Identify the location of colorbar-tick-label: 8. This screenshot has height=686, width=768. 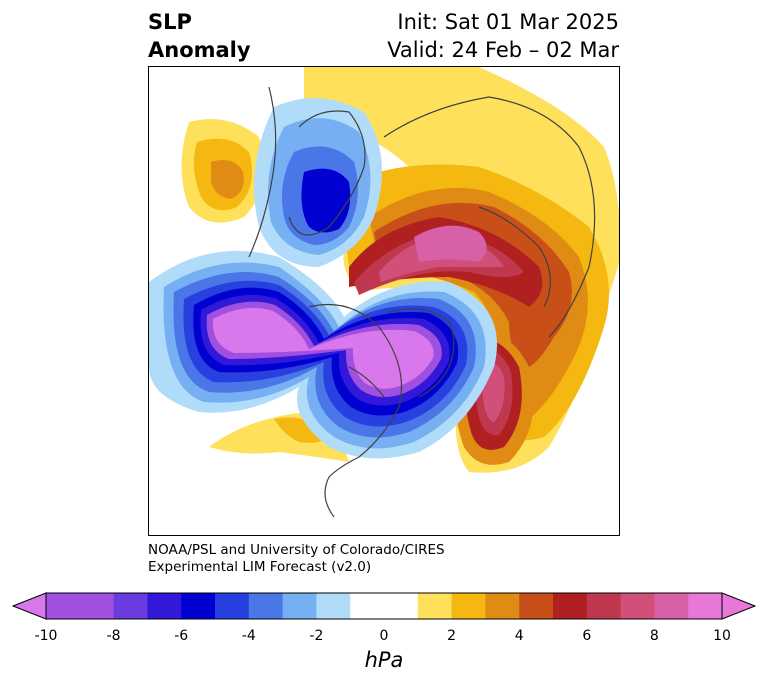
(654, 636).